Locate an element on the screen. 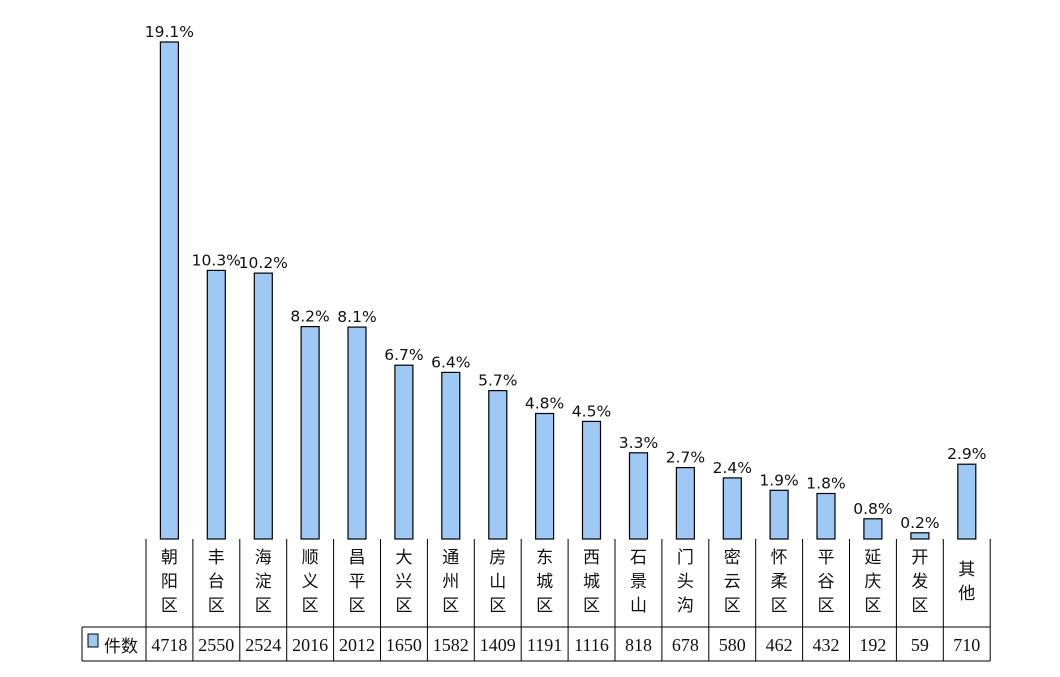 This screenshot has width=1060, height=677. value-label: 2016 is located at coordinates (310, 645).